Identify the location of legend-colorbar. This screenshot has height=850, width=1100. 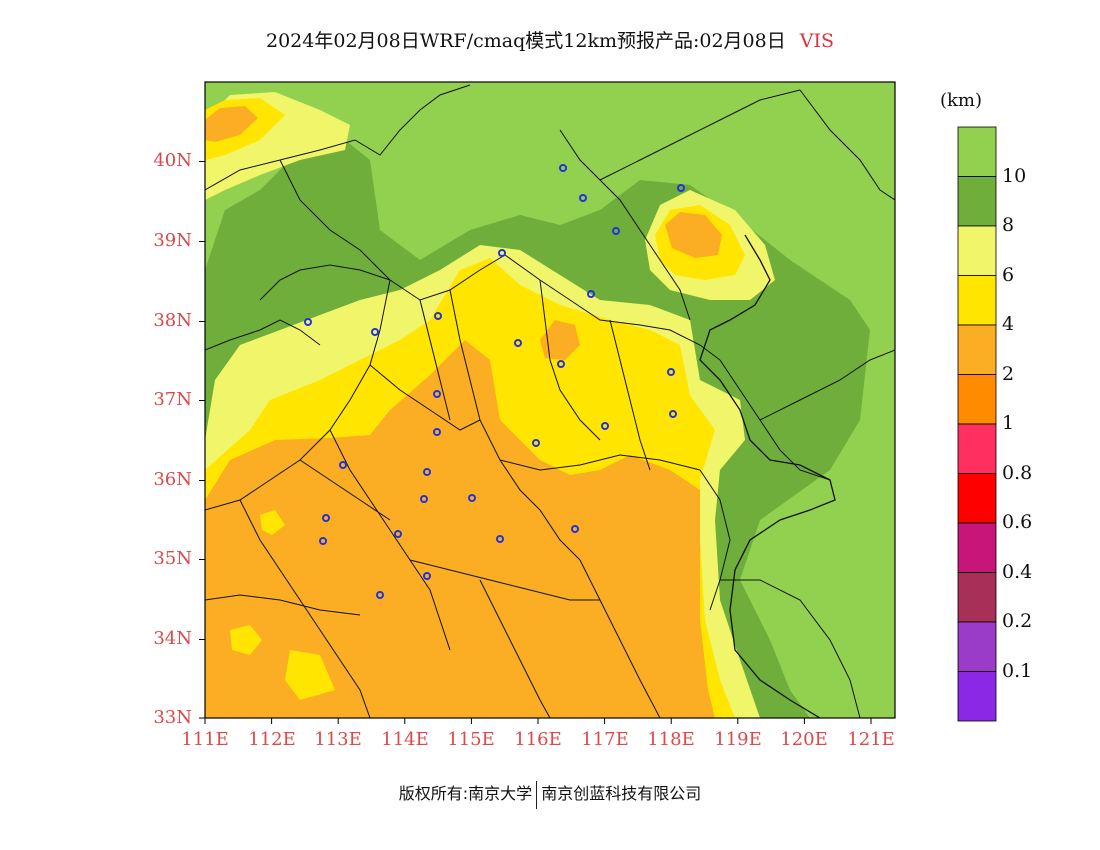
(977, 424).